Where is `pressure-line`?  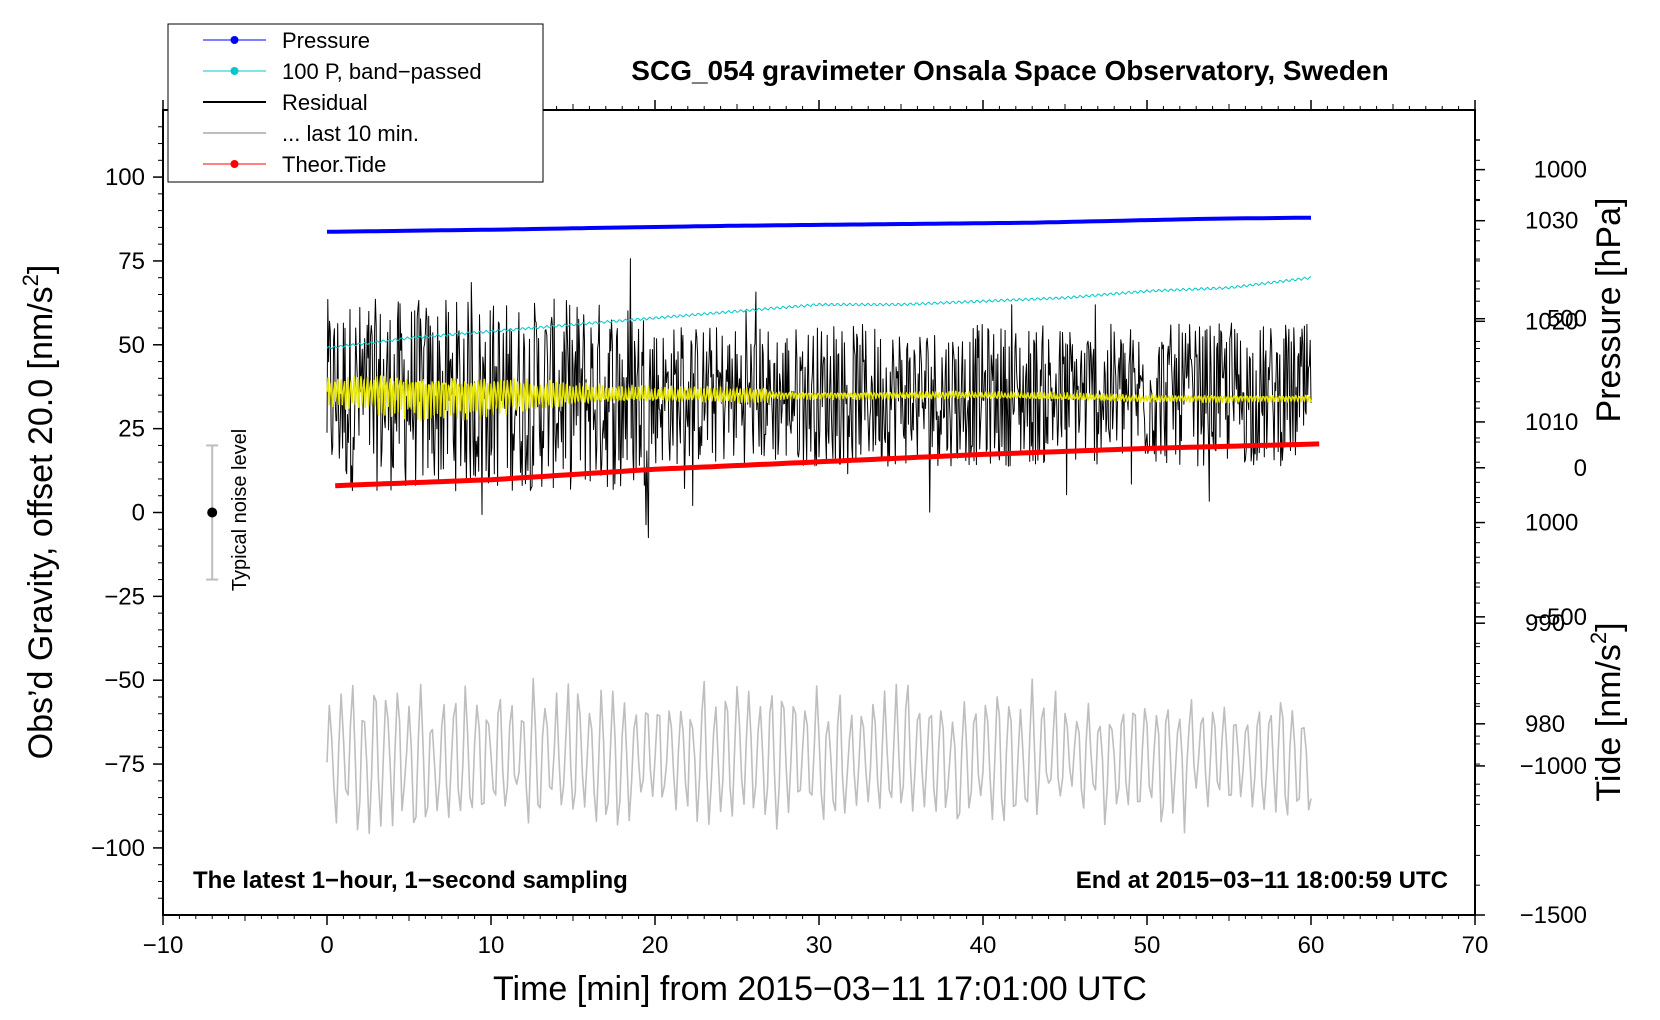
pressure-line is located at coordinates (819, 224).